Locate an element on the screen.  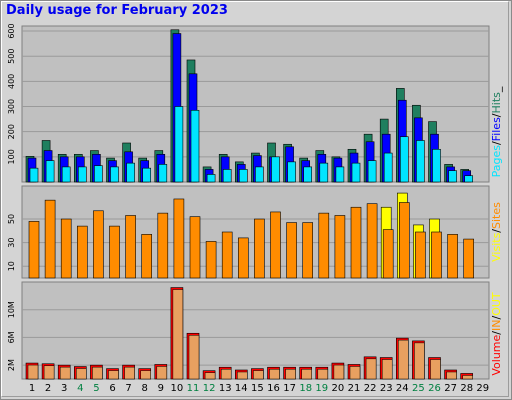
x-tick-label-day-7: 7 is located at coordinates (128, 388).